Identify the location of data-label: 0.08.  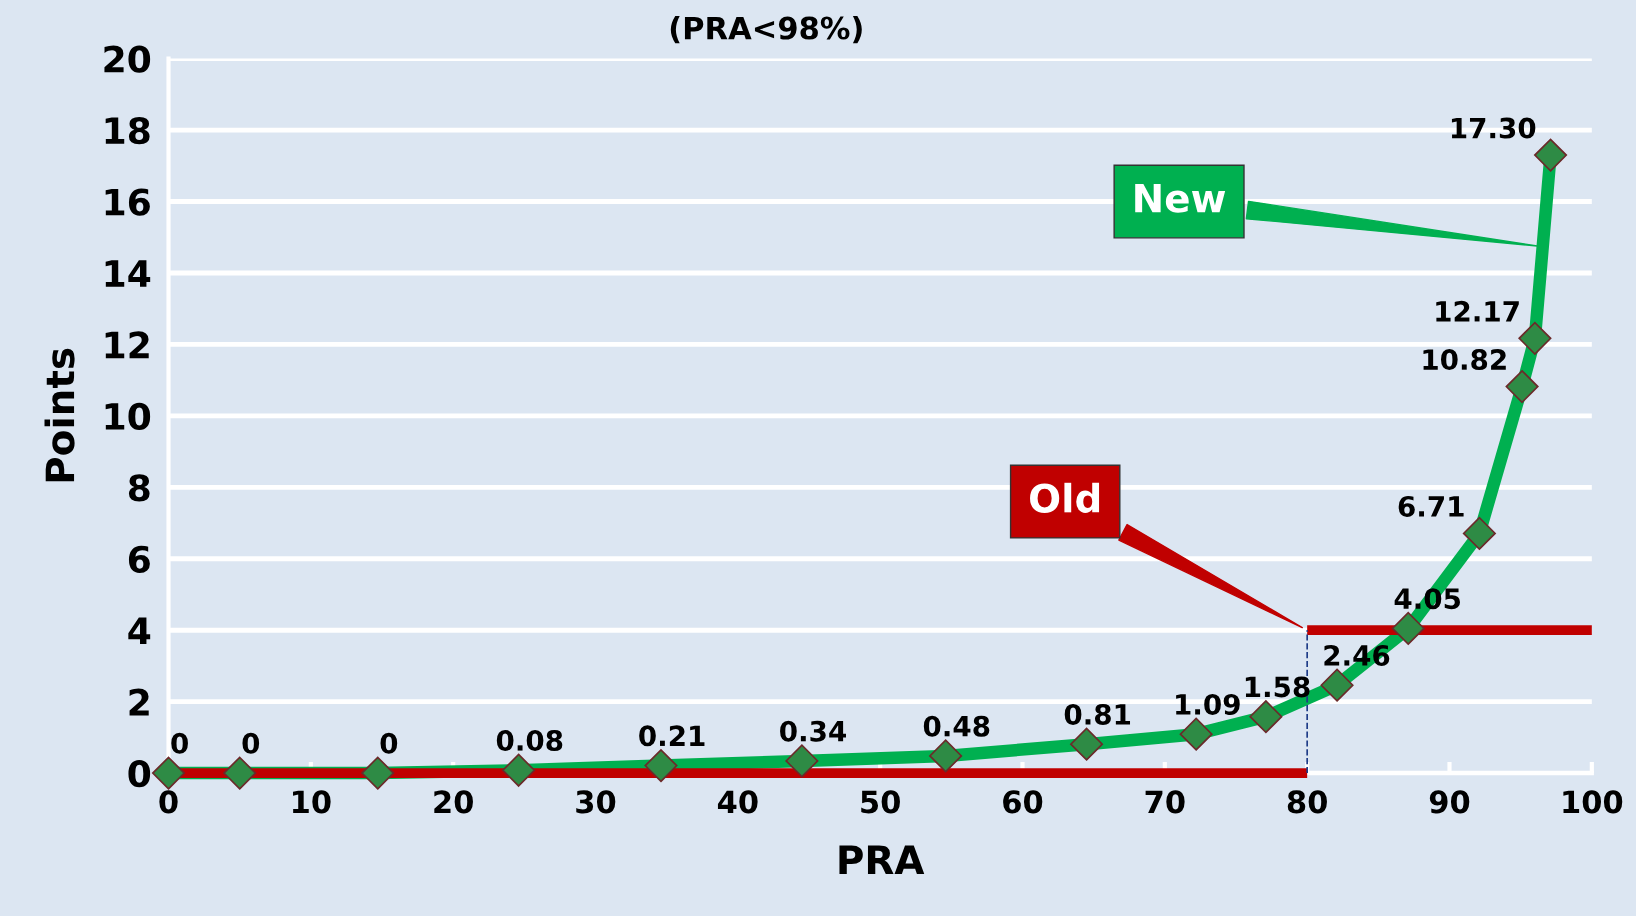
(529, 740).